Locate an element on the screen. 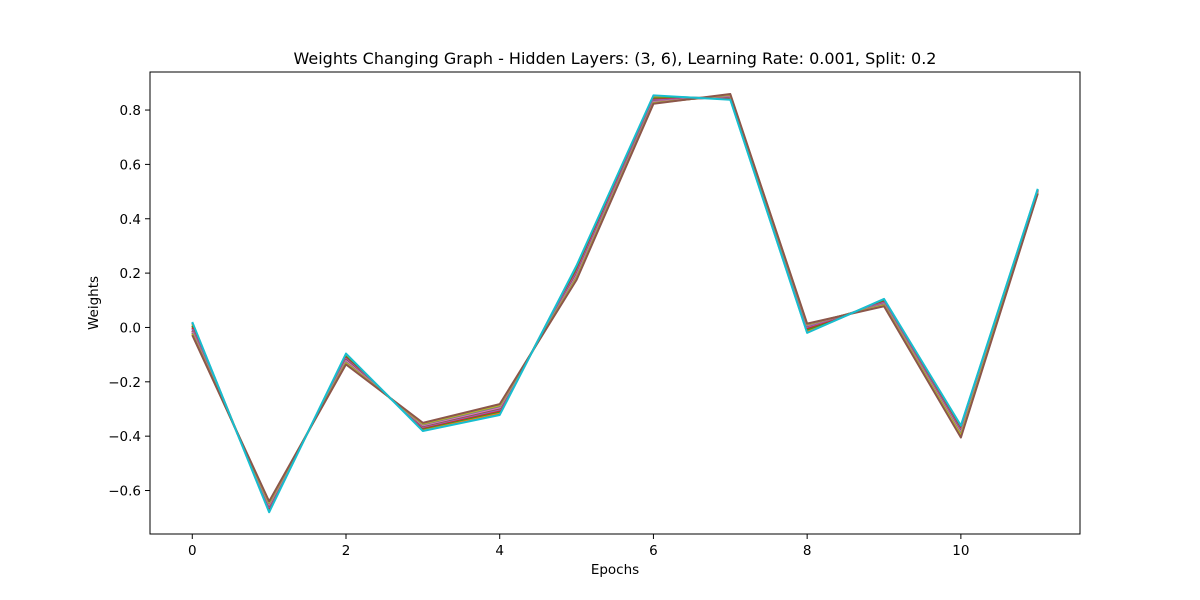 The width and height of the screenshot is (1200, 600). y-tick-label: −0.6 is located at coordinates (124, 492).